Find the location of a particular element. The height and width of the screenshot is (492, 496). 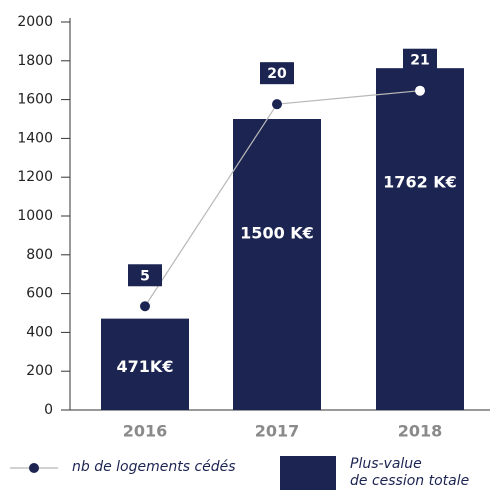

bar-value-label: 471K€ is located at coordinates (145, 366).